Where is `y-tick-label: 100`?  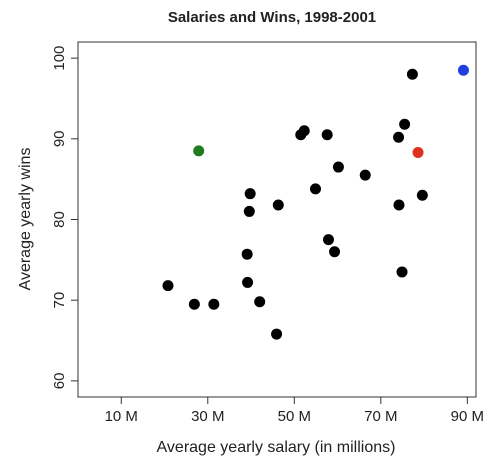 y-tick-label: 100 is located at coordinates (59, 58).